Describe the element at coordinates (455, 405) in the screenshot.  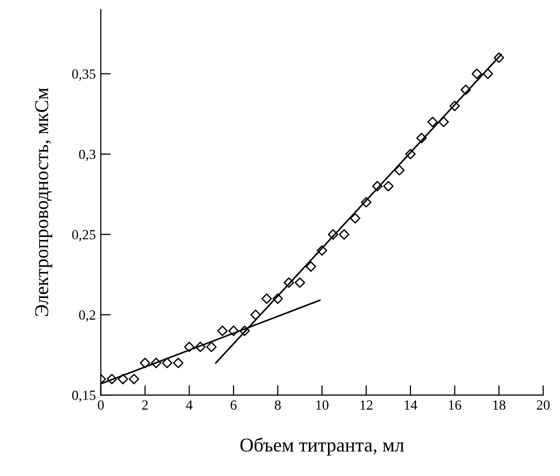
I see `x-tick-label: 16` at that location.